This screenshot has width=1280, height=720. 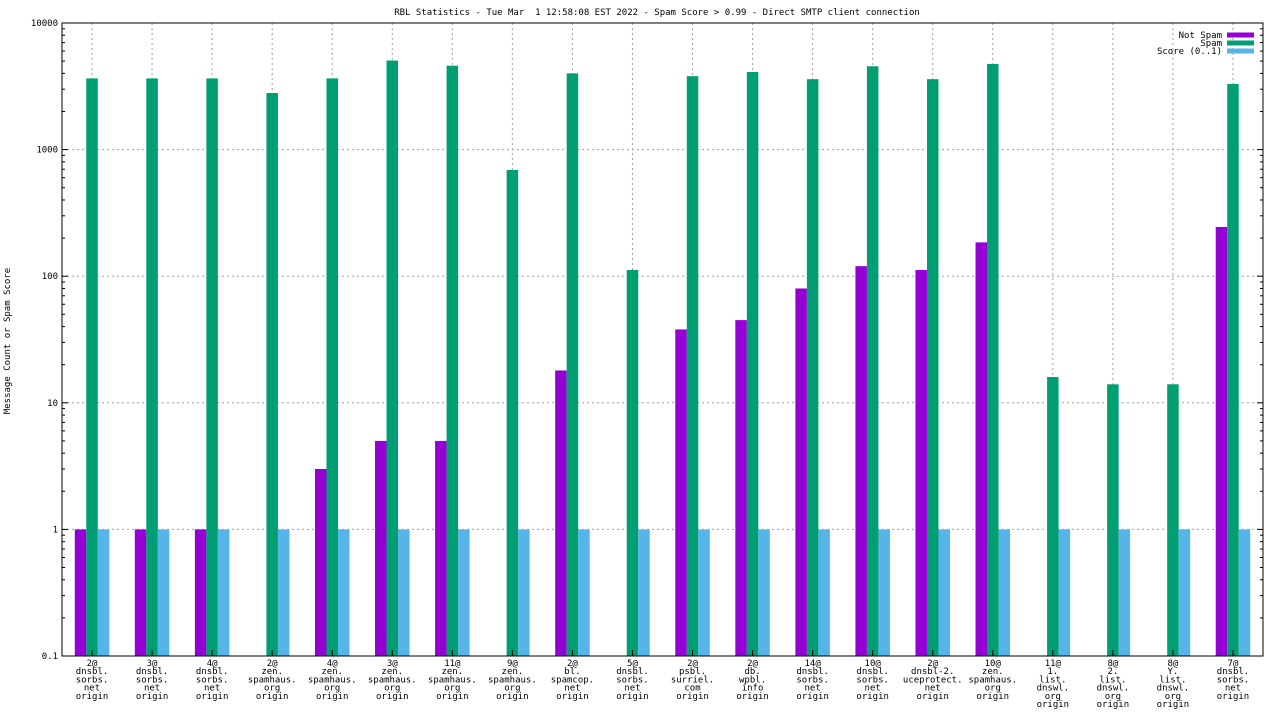 What do you see at coordinates (993, 664) in the screenshot?
I see `x-tick-label-line: 10@` at bounding box center [993, 664].